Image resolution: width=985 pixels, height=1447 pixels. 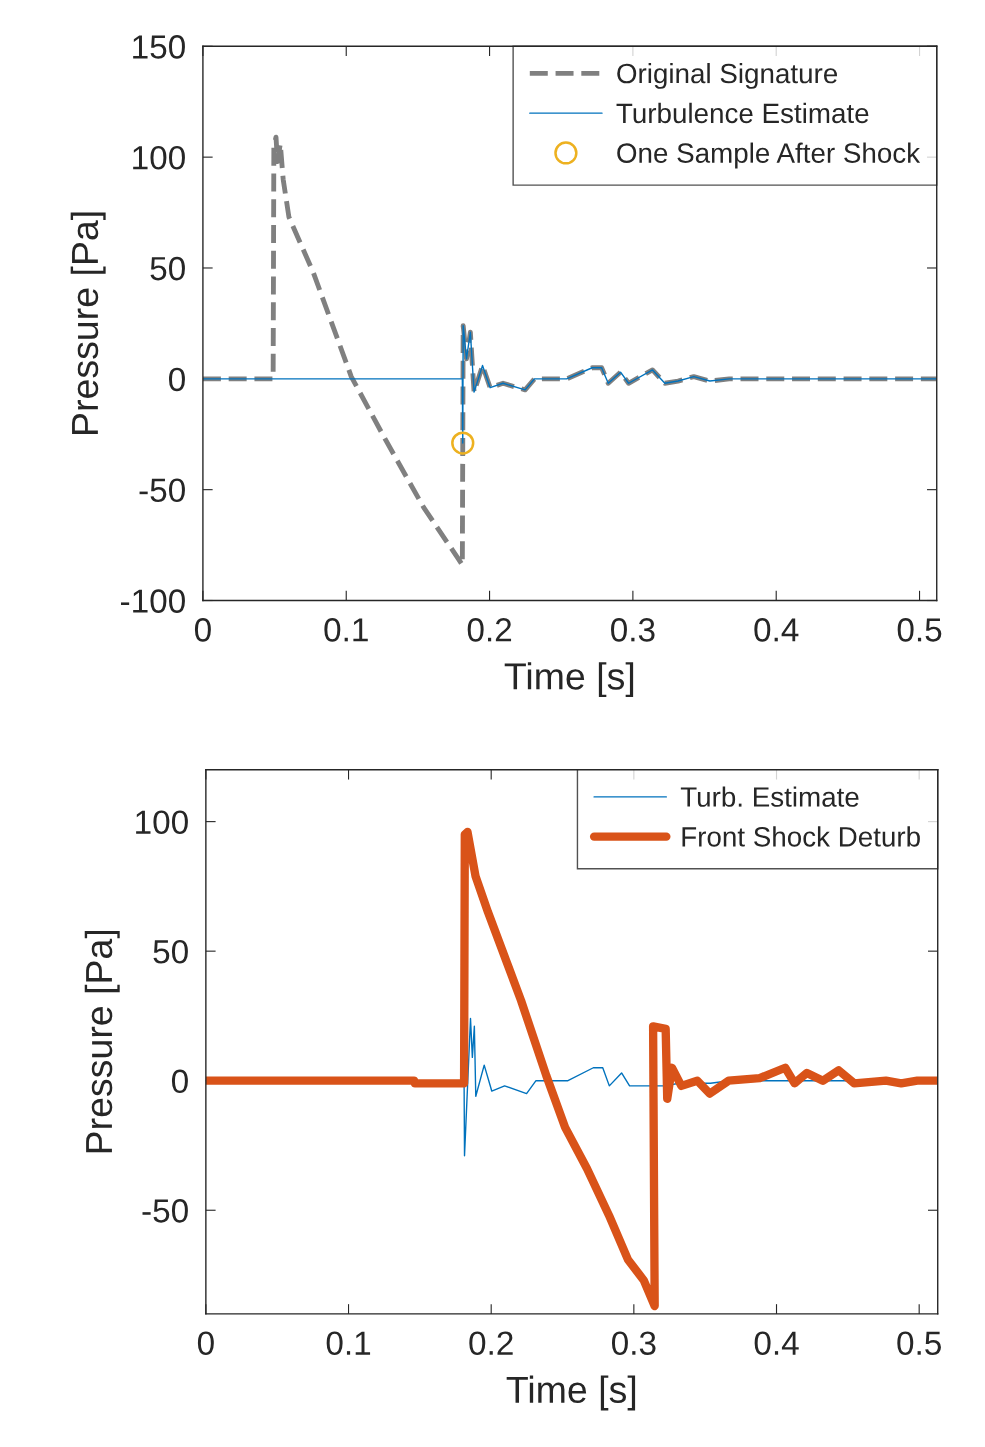 I want to click on legend-label: One Sample After Shock, so click(x=769, y=155).